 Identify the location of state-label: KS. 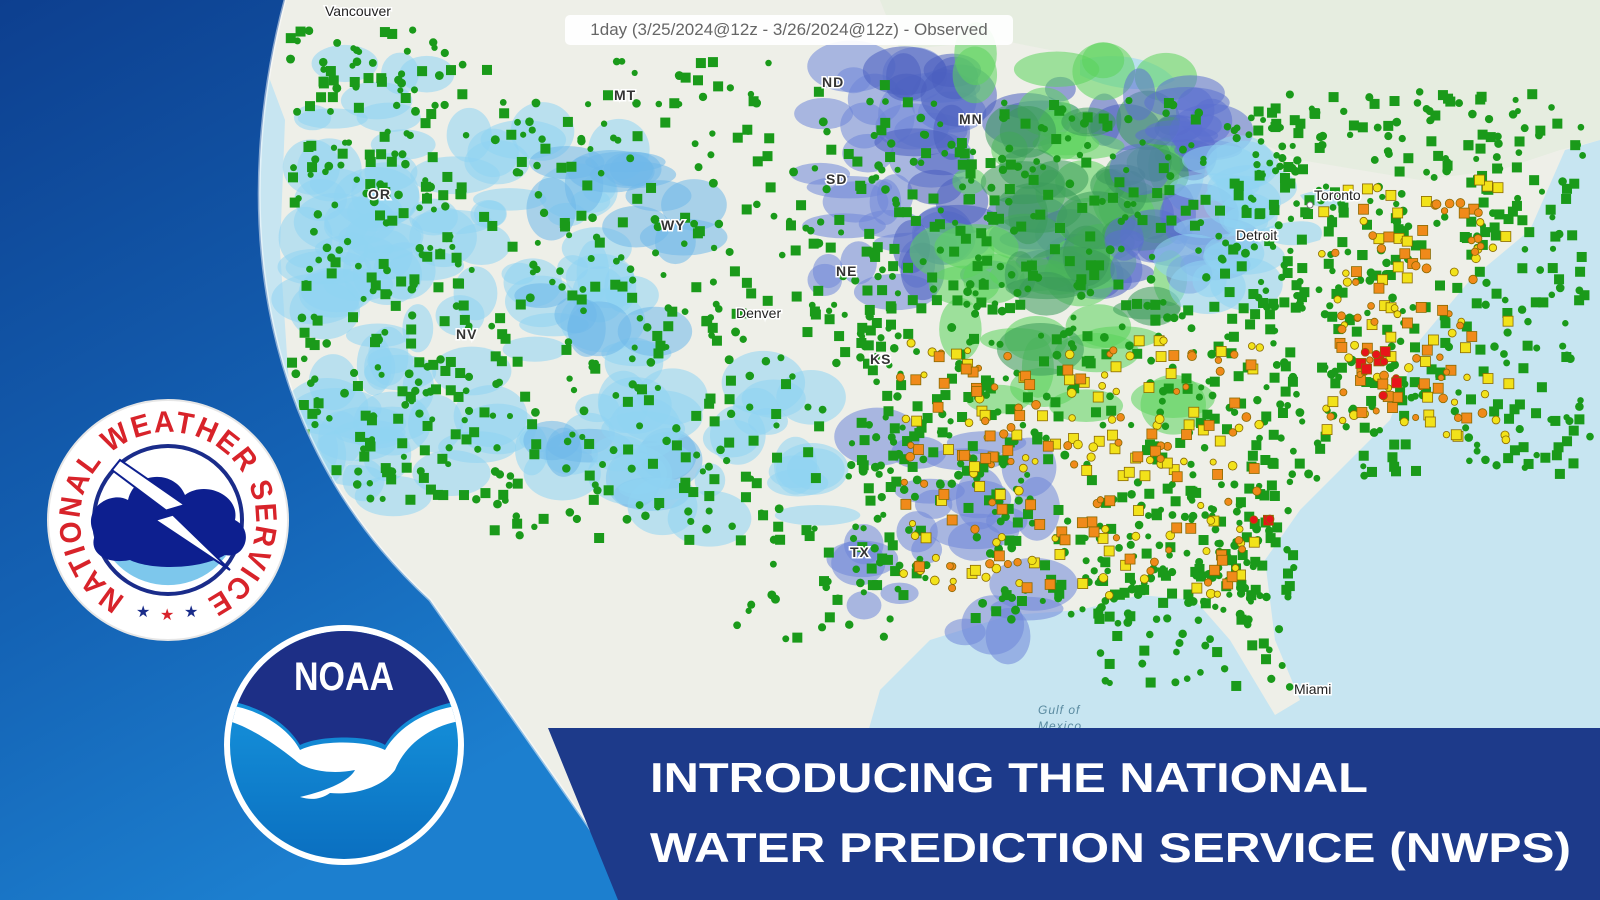
(880, 359).